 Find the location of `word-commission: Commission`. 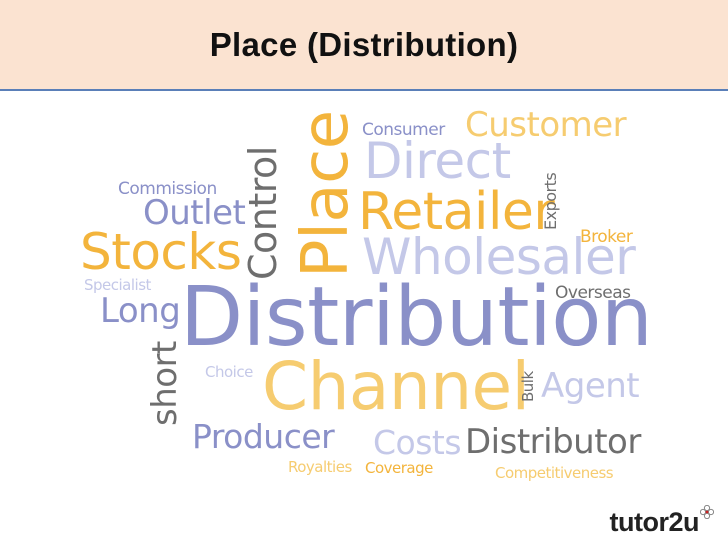

word-commission: Commission is located at coordinates (167, 189).